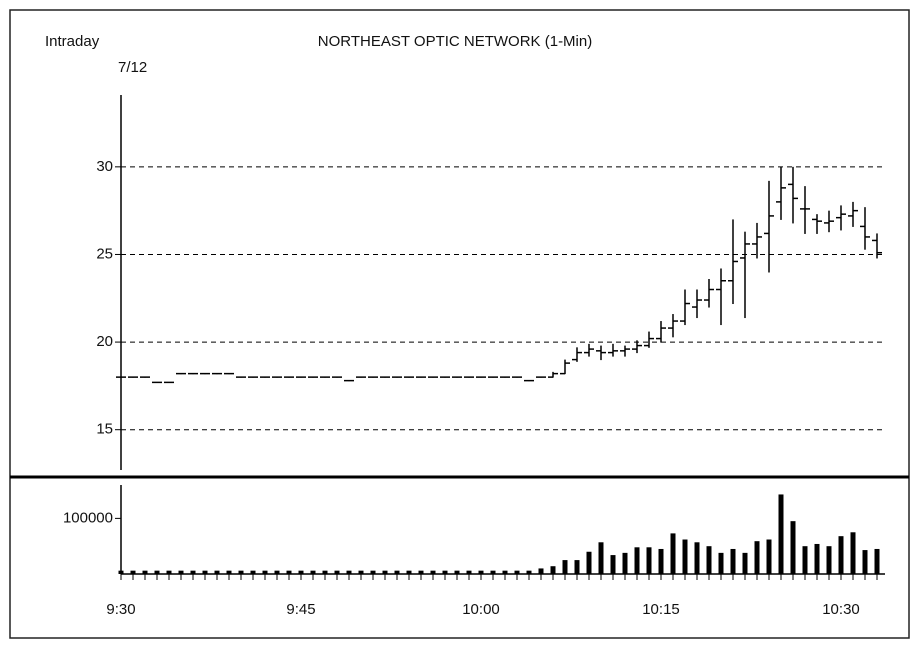  Describe the element at coordinates (104, 429) in the screenshot. I see `y-tick-label: 15` at that location.